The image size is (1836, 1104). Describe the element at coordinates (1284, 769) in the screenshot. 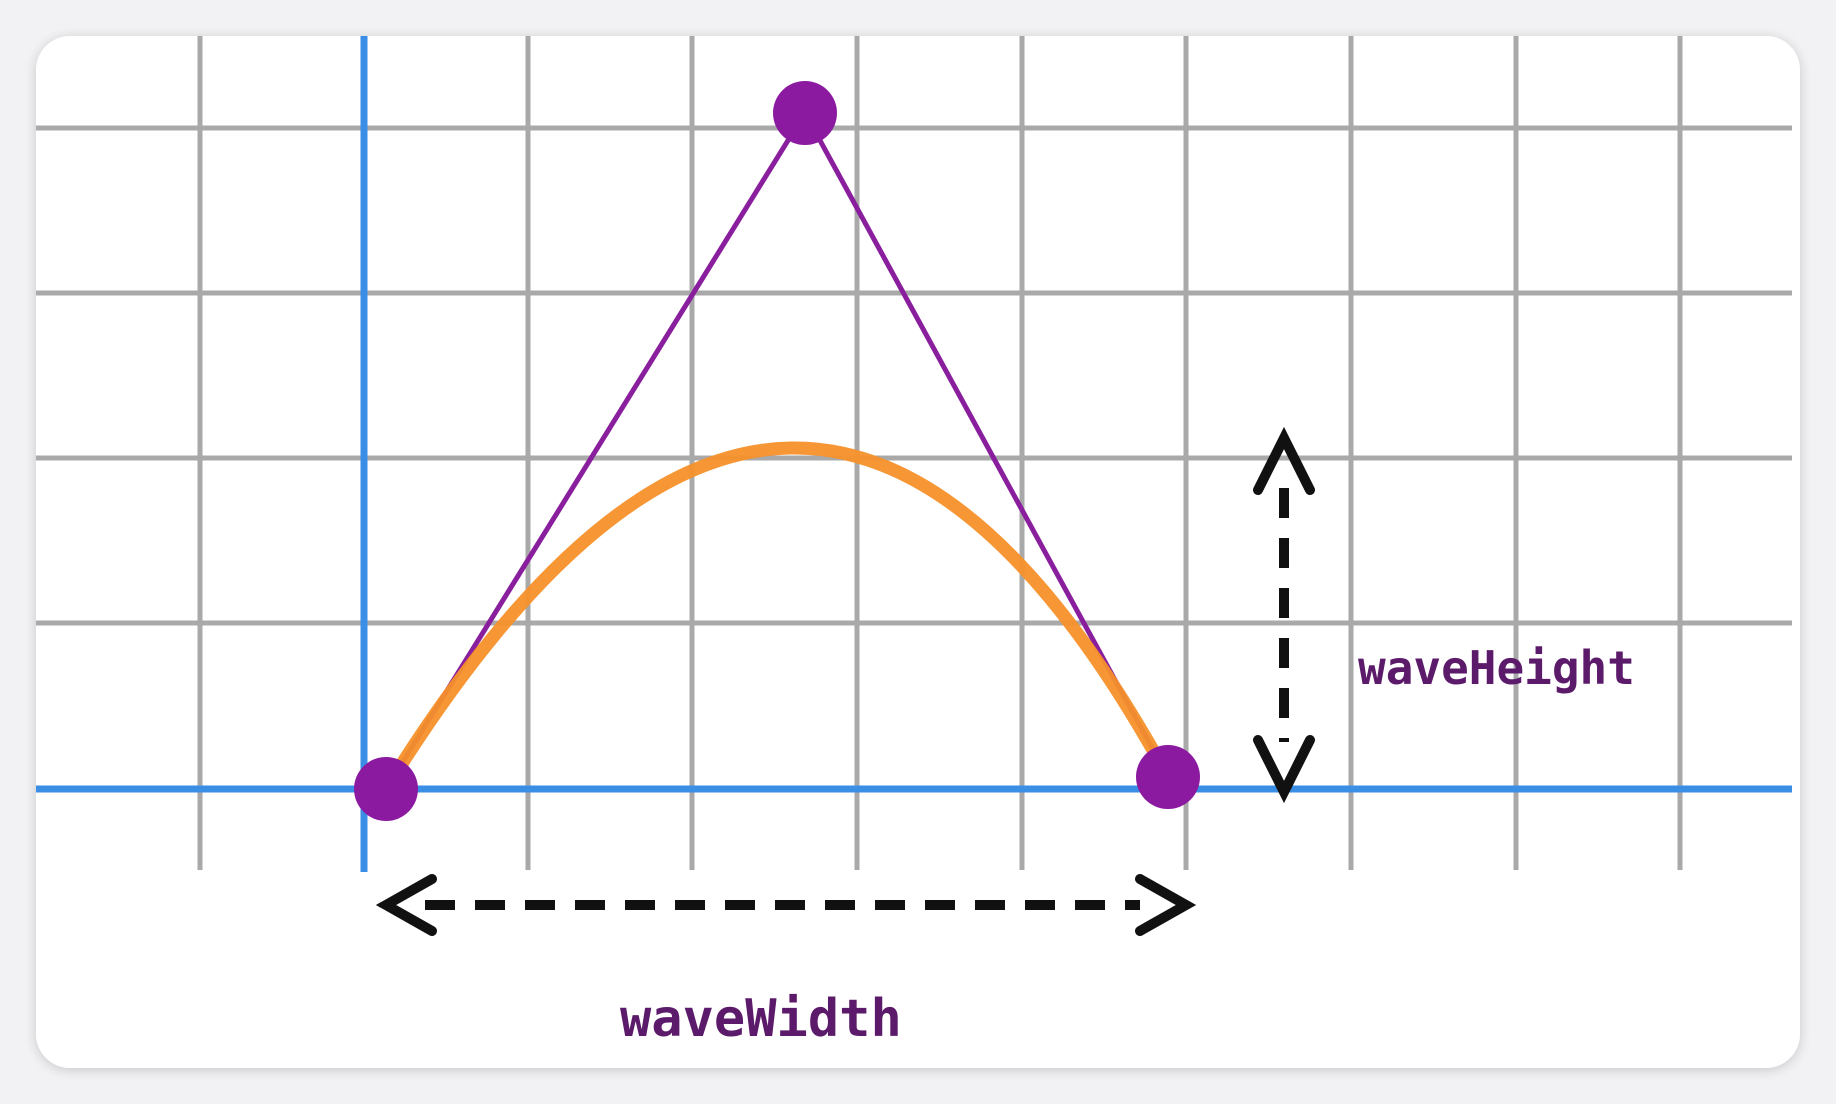

I see `arrow-down-icon` at that location.